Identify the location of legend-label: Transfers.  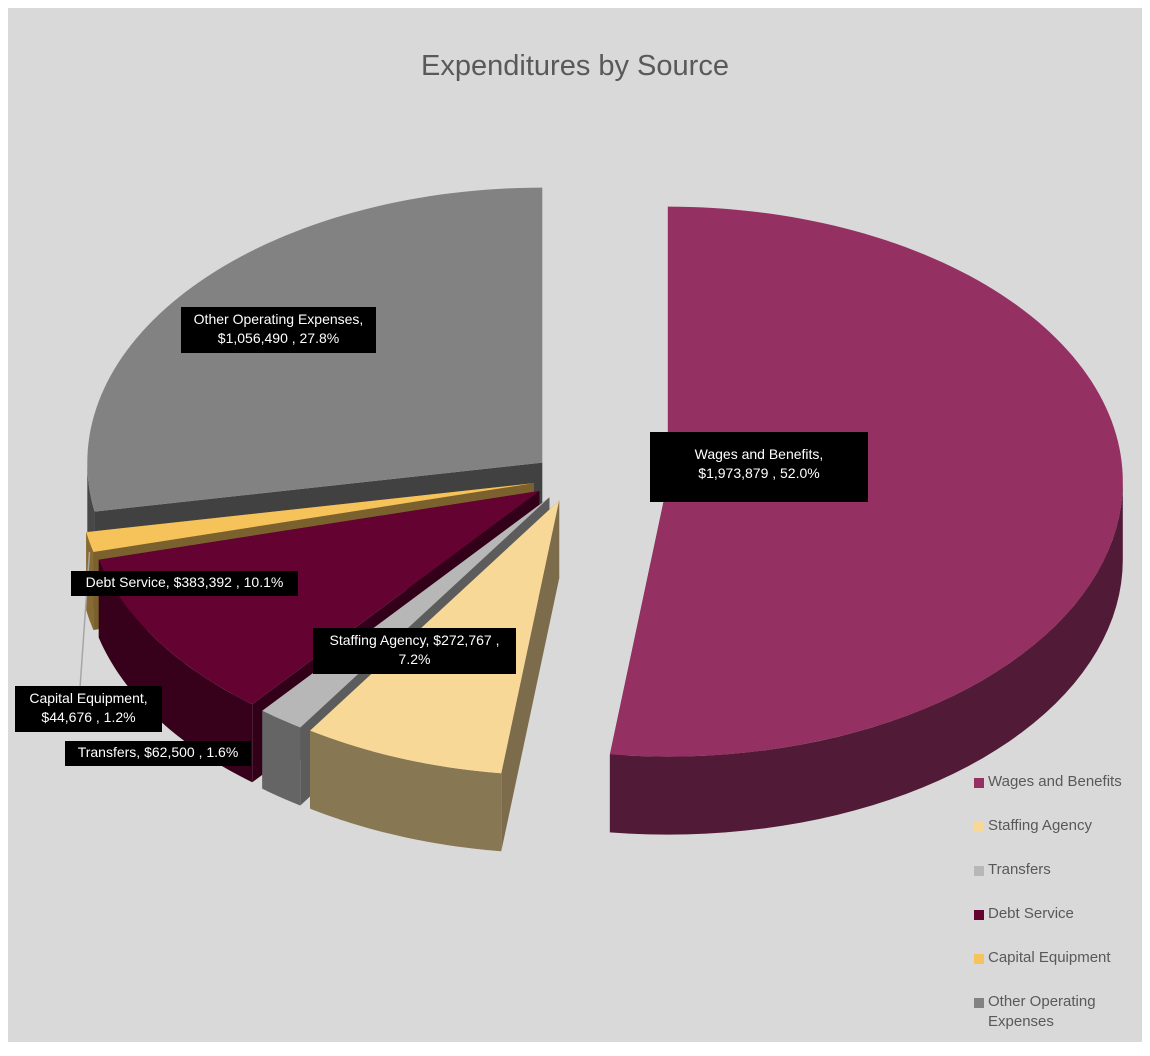
(1019, 869).